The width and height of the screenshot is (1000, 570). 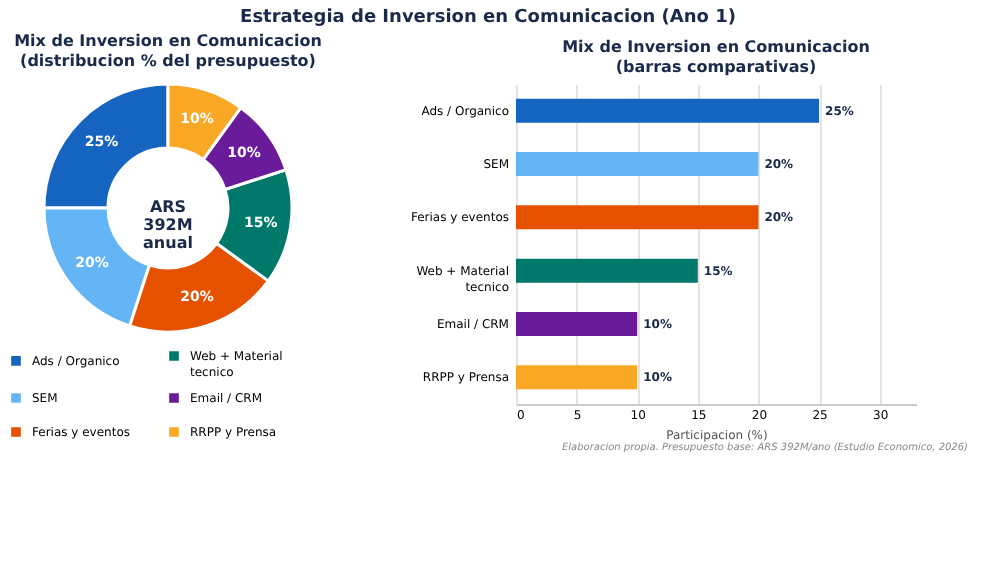 I want to click on text: Estrategia de Inversion en Comunicacion (Ano 1), so click(x=488, y=18).